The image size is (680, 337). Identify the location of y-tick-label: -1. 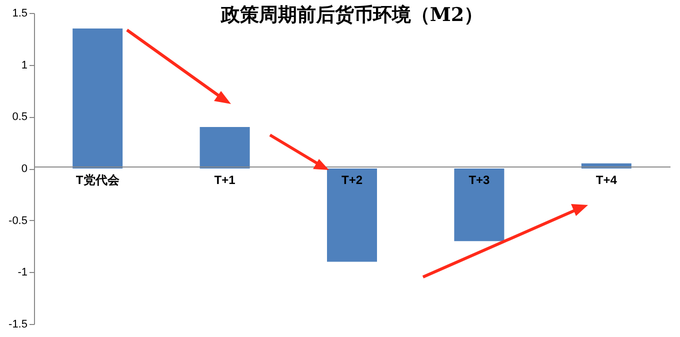
(23, 272).